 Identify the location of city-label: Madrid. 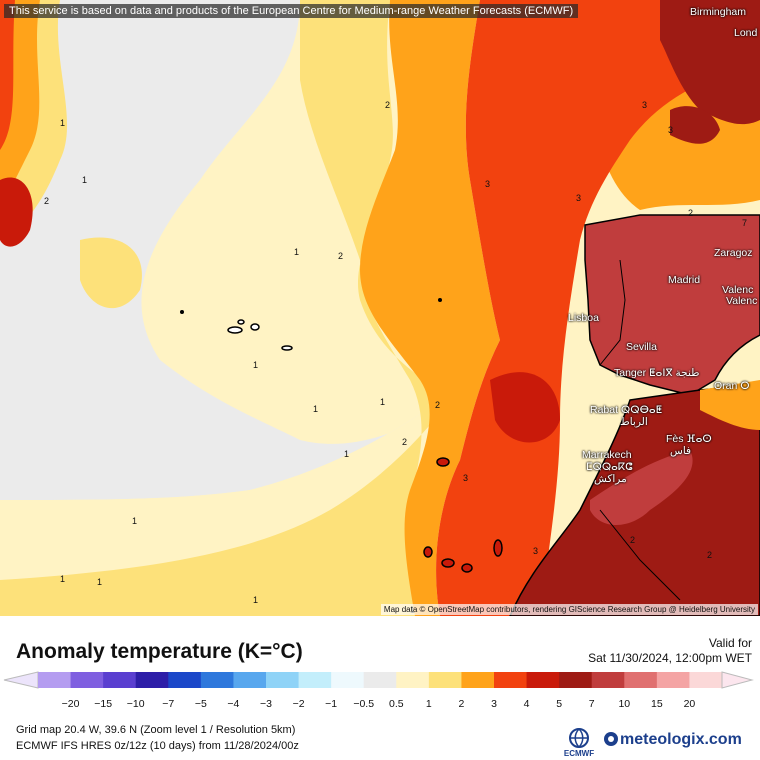
(684, 280).